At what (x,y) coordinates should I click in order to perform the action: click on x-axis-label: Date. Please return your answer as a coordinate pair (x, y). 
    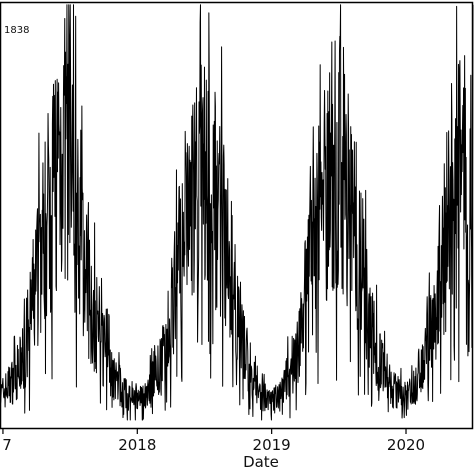
    Looking at the image, I should click on (261, 462).